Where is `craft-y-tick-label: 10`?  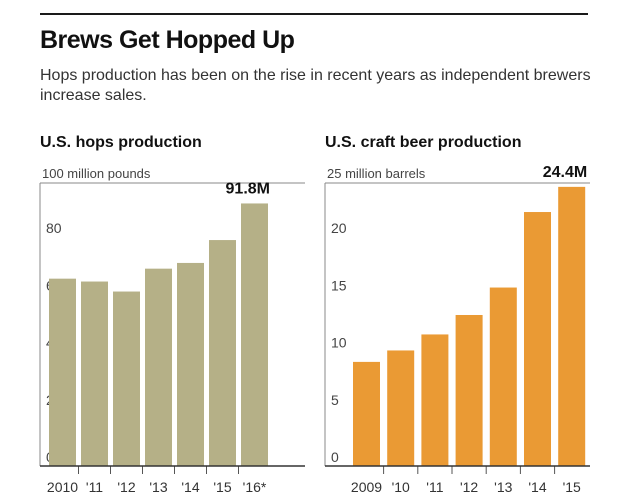
craft-y-tick-label: 10 is located at coordinates (339, 343).